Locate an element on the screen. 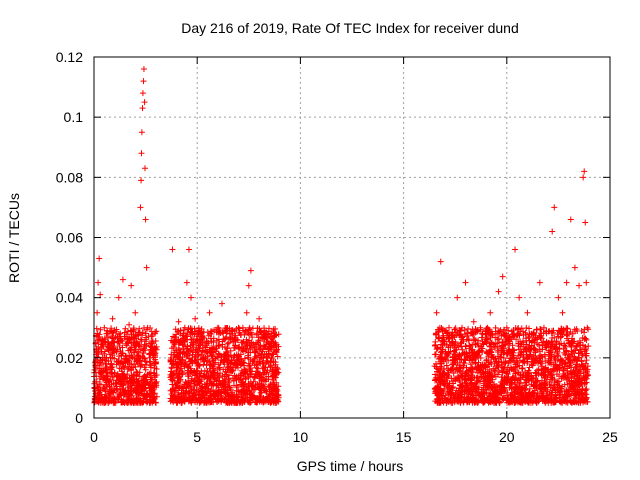 This screenshot has width=640, height=480. y-axis-label: ROTI / TECUs is located at coordinates (14, 238).